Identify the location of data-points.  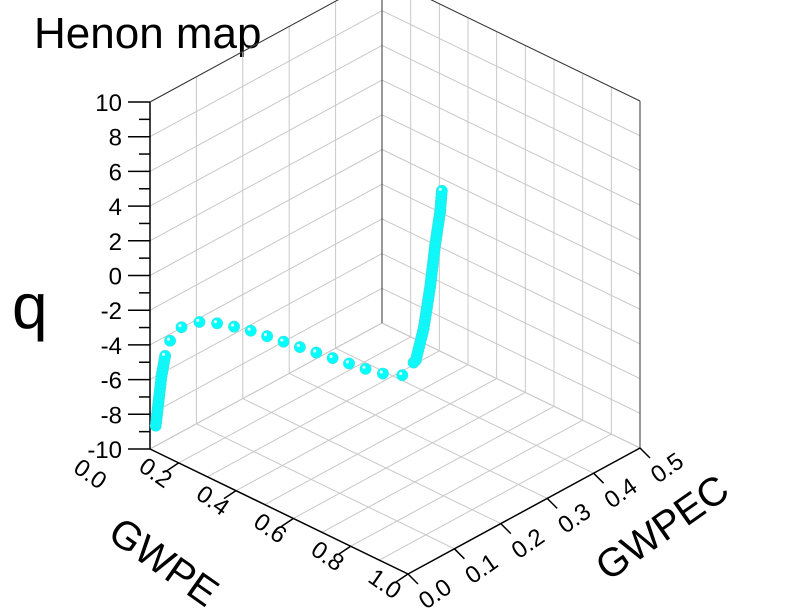
(298, 308).